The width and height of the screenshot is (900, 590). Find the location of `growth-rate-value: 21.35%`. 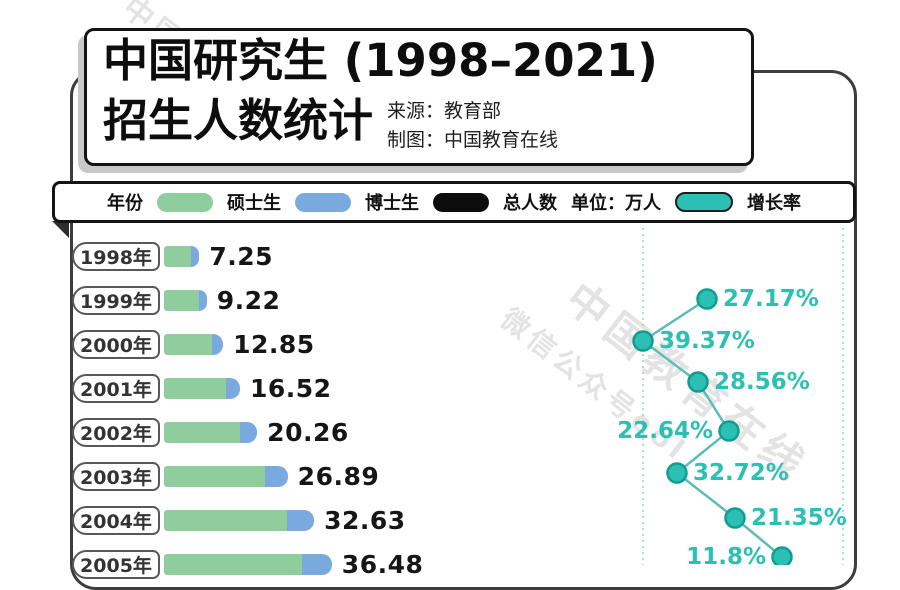

growth-rate-value: 21.35% is located at coordinates (799, 518).